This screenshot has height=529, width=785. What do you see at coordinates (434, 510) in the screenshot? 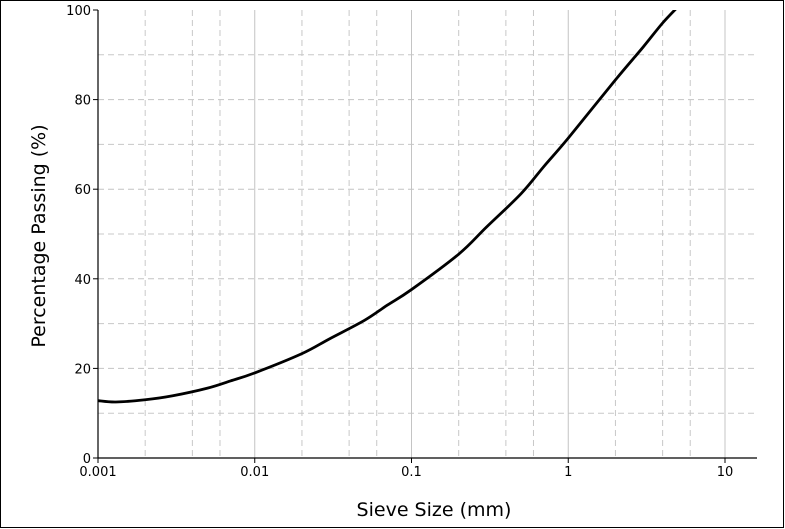
I see `x-axis-title: Sieve Size (mm)` at bounding box center [434, 510].